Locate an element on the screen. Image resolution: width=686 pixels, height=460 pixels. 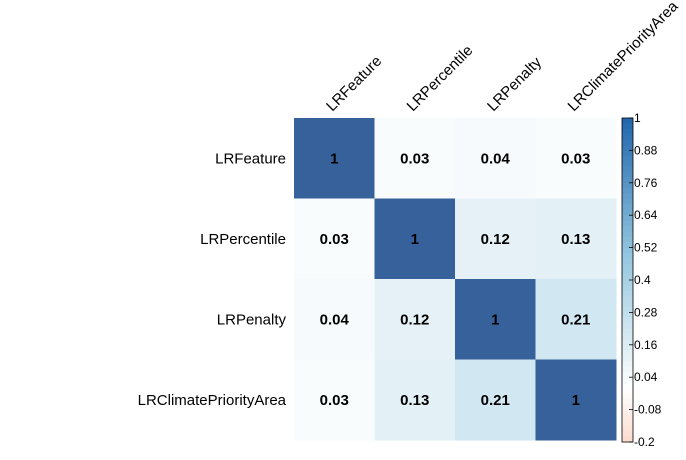
colorbar-tick-label: 0.88 is located at coordinates (646, 150).